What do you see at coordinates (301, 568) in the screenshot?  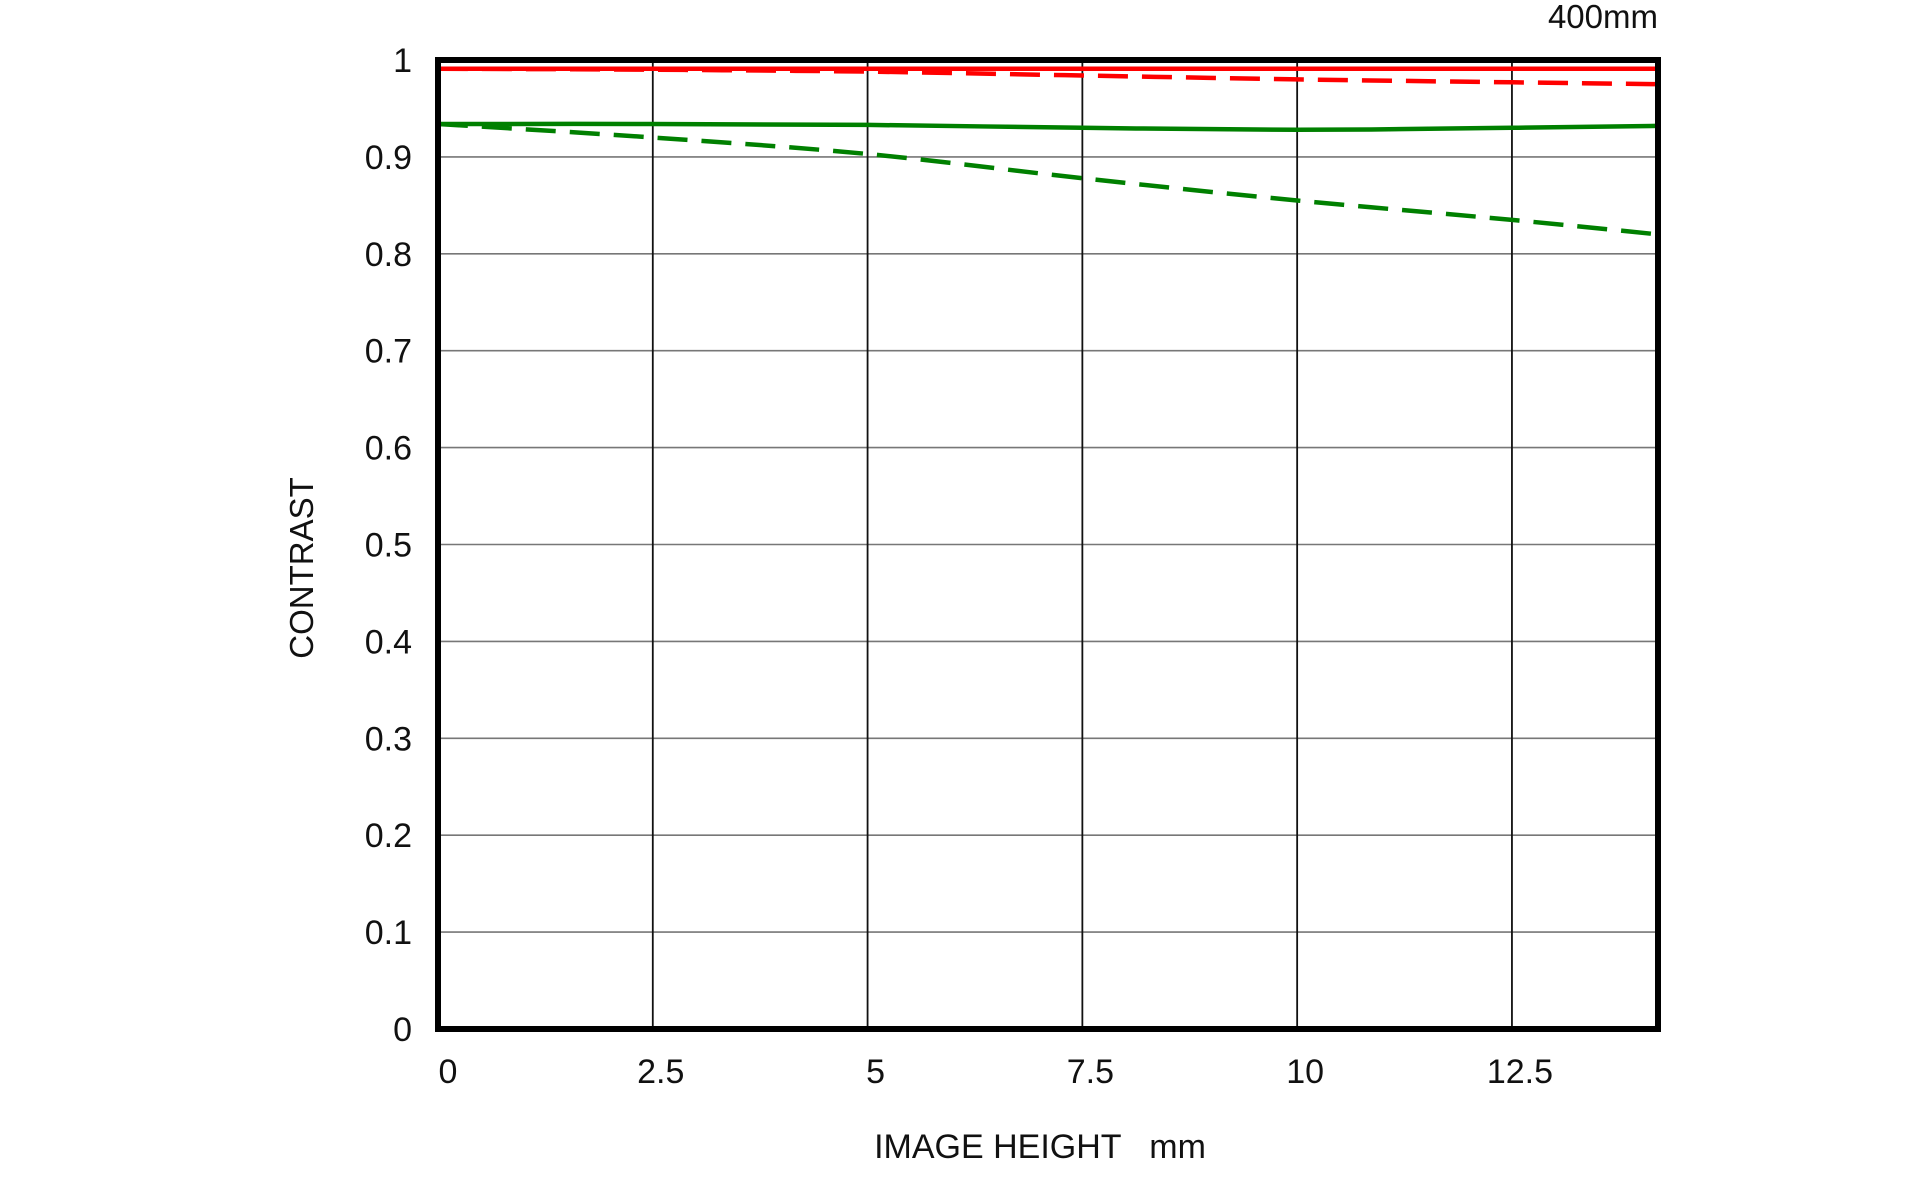 I see `y-axis-label: CONTRAST` at bounding box center [301, 568].